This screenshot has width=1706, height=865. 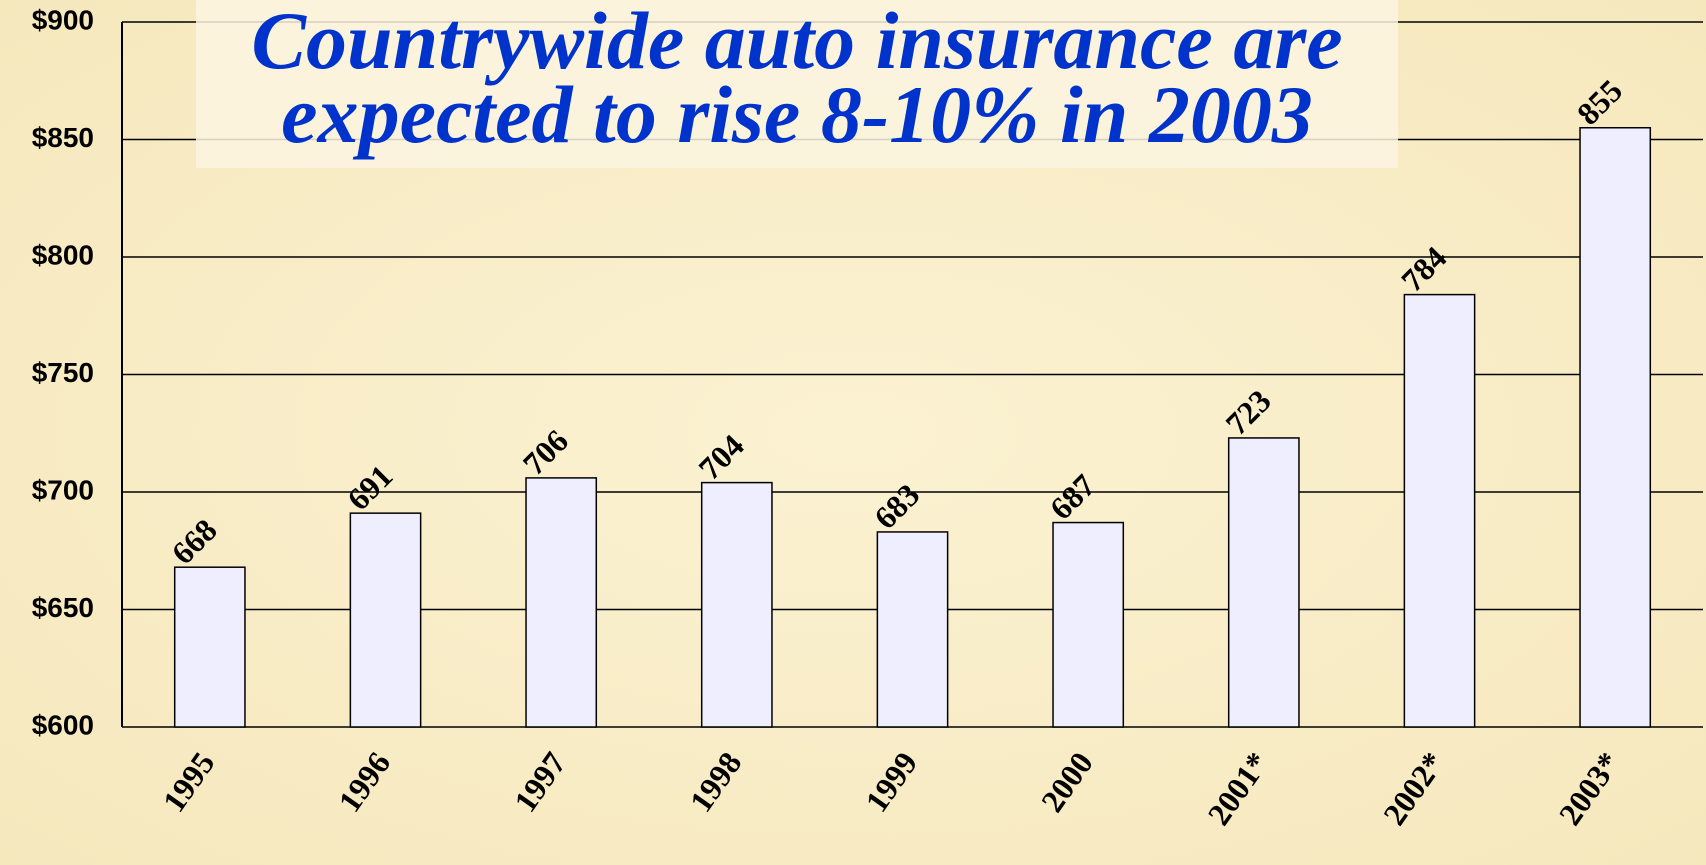 What do you see at coordinates (188, 781) in the screenshot?
I see `x-tick-label: 1995` at bounding box center [188, 781].